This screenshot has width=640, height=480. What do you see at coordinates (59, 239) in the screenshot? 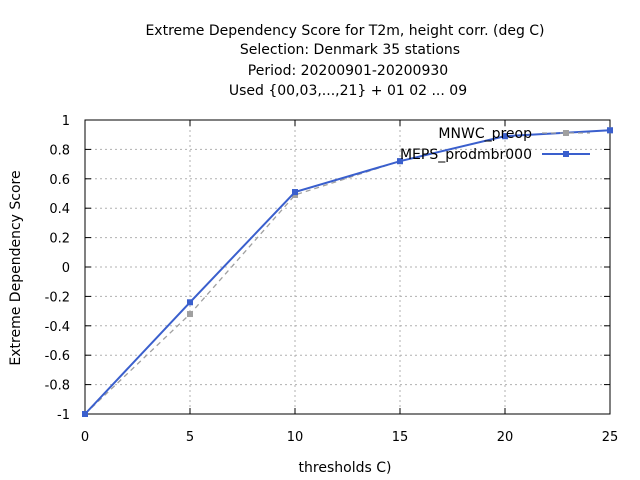
I see `y-tick-label: 0.2` at bounding box center [59, 239].